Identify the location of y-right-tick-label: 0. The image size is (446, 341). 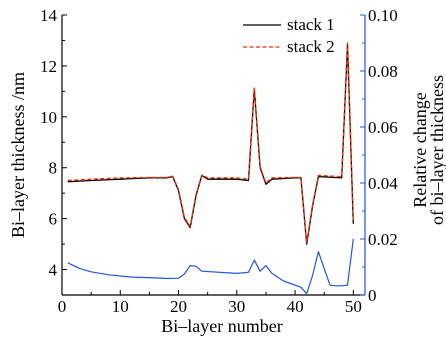
(372, 295).